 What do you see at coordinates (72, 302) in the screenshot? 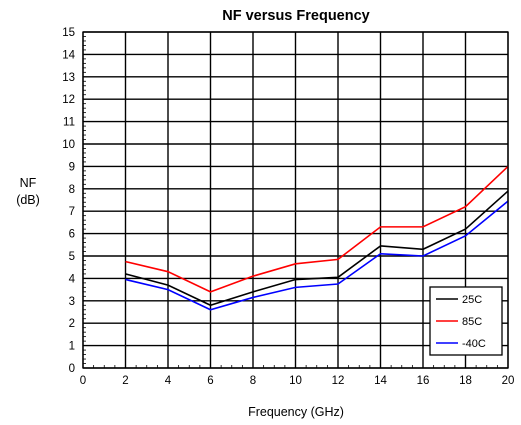
I see `y-tick-label: 3` at bounding box center [72, 302].